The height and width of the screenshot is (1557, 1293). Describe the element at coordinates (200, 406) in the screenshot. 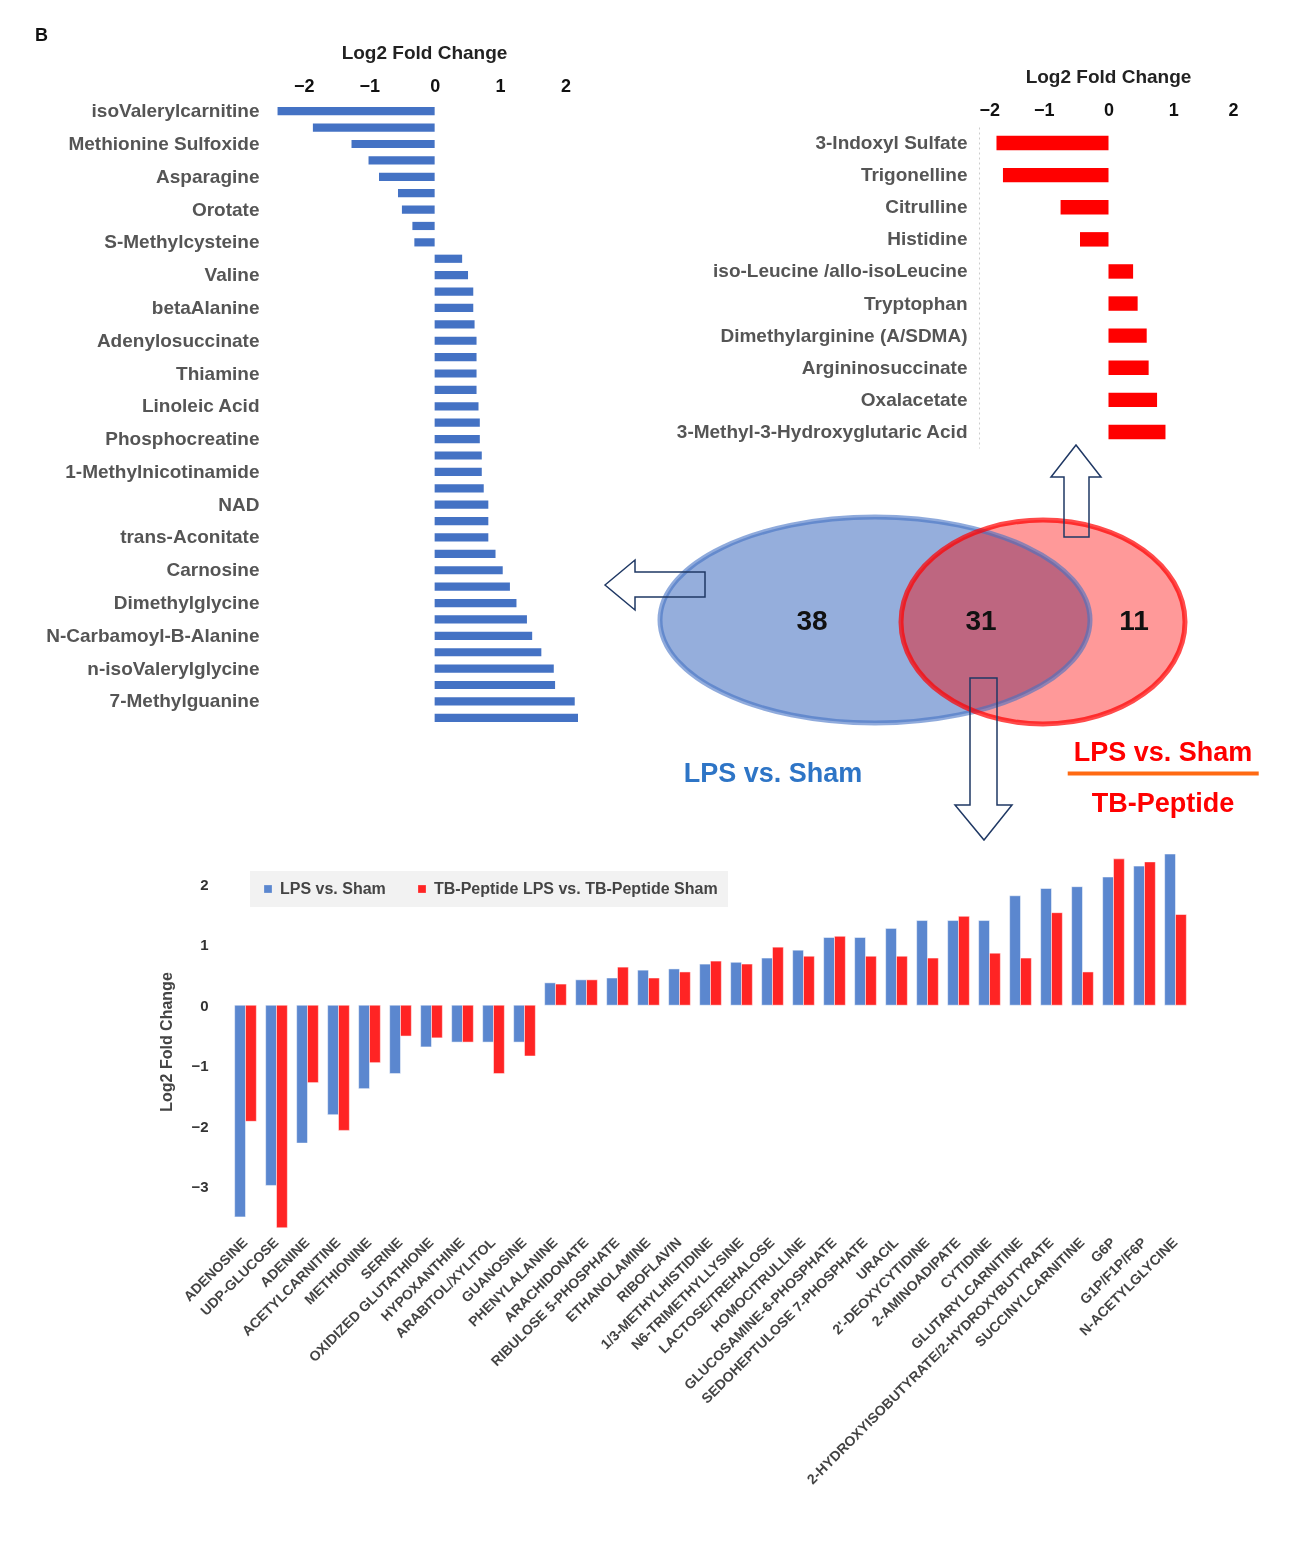

I see `y-tick-label: Linoleic Acid` at that location.